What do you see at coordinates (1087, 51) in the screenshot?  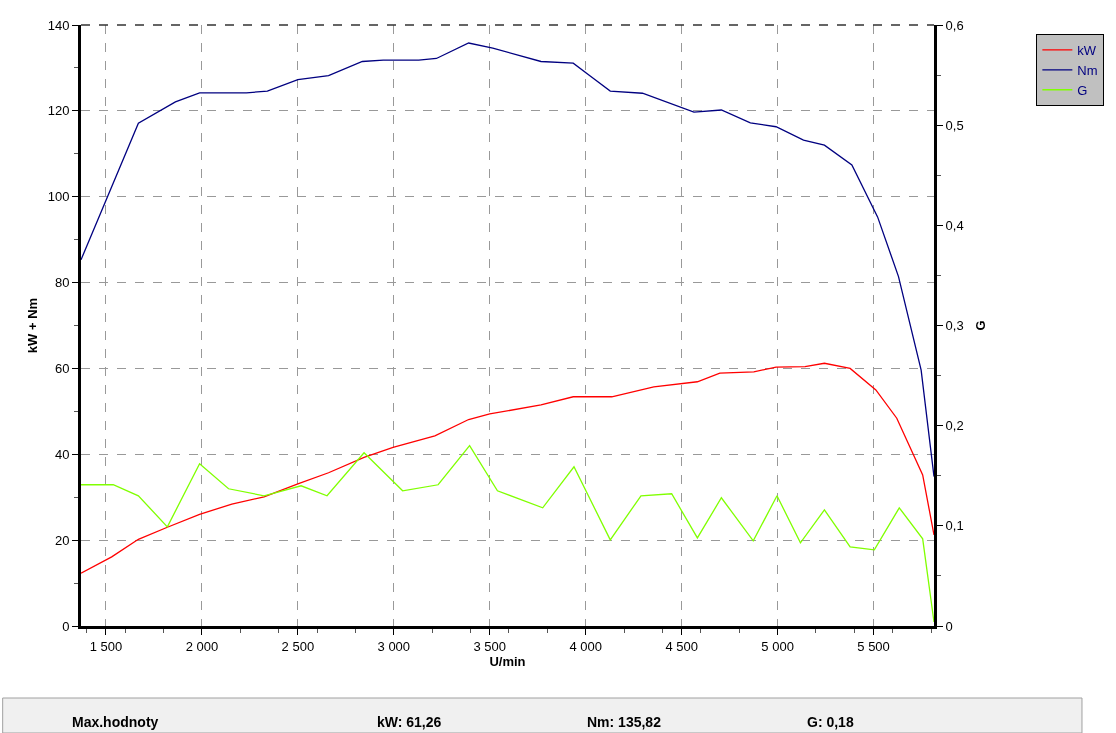 I see `legend-label: kW` at bounding box center [1087, 51].